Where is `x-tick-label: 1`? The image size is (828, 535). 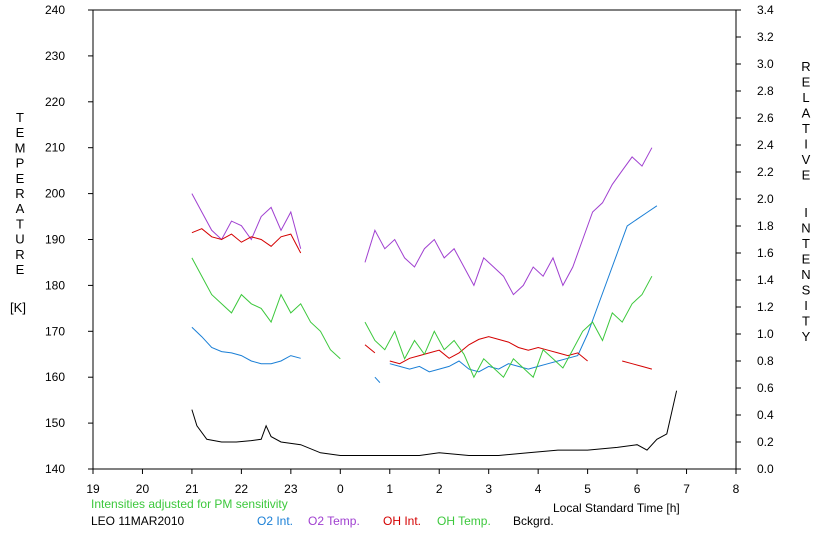
x-tick-label: 1 is located at coordinates (389, 489).